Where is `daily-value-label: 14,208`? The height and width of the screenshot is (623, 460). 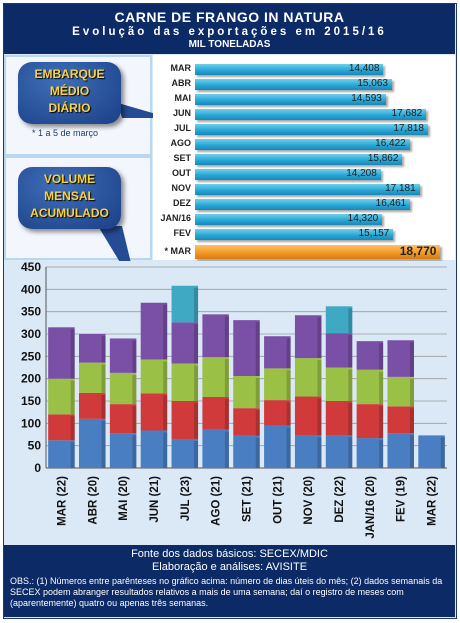
daily-value-label: 14,208 is located at coordinates (361, 173).